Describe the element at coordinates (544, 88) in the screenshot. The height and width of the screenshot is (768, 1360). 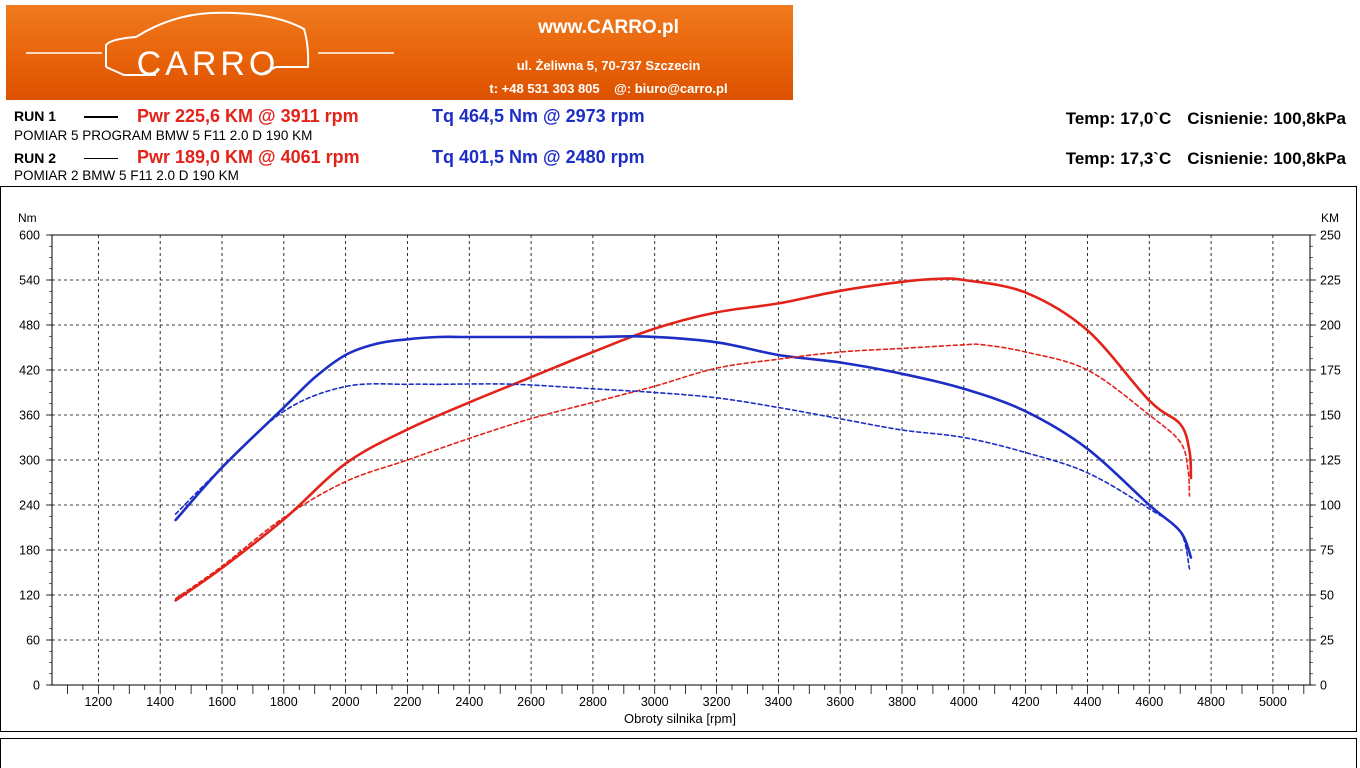
I see `phone: t: +48 531 303 805` at that location.